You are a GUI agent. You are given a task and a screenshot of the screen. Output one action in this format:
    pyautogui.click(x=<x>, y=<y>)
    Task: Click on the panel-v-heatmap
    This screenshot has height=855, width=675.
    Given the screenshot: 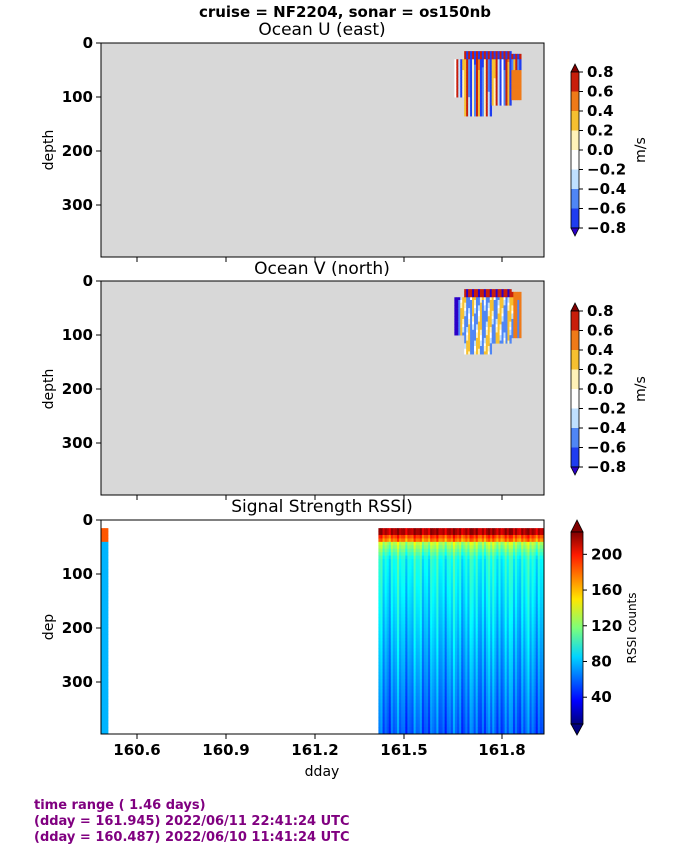 What is the action you would take?
    pyautogui.click(x=488, y=322)
    